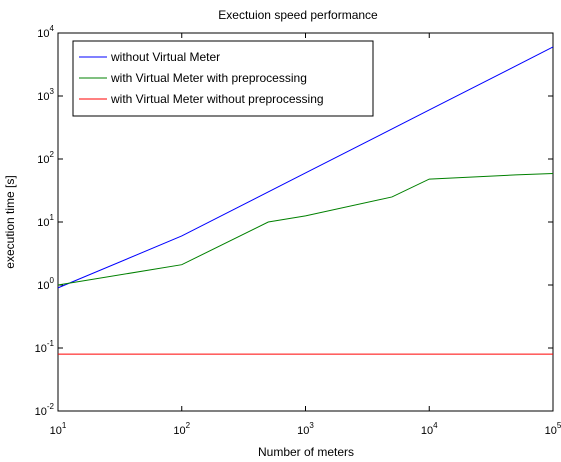 This screenshot has width=561, height=462. Describe the element at coordinates (306, 452) in the screenshot. I see `x-axis-title: Number of meters` at that location.